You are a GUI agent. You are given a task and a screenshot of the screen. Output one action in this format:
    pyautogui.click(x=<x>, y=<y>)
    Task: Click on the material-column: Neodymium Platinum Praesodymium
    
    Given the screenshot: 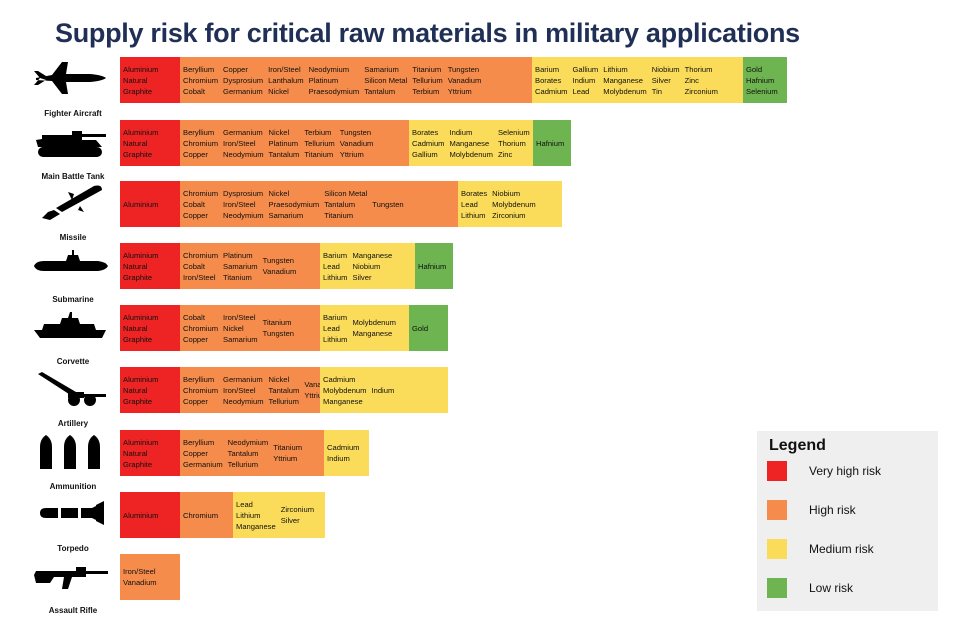 What is the action you would take?
    pyautogui.click(x=334, y=80)
    